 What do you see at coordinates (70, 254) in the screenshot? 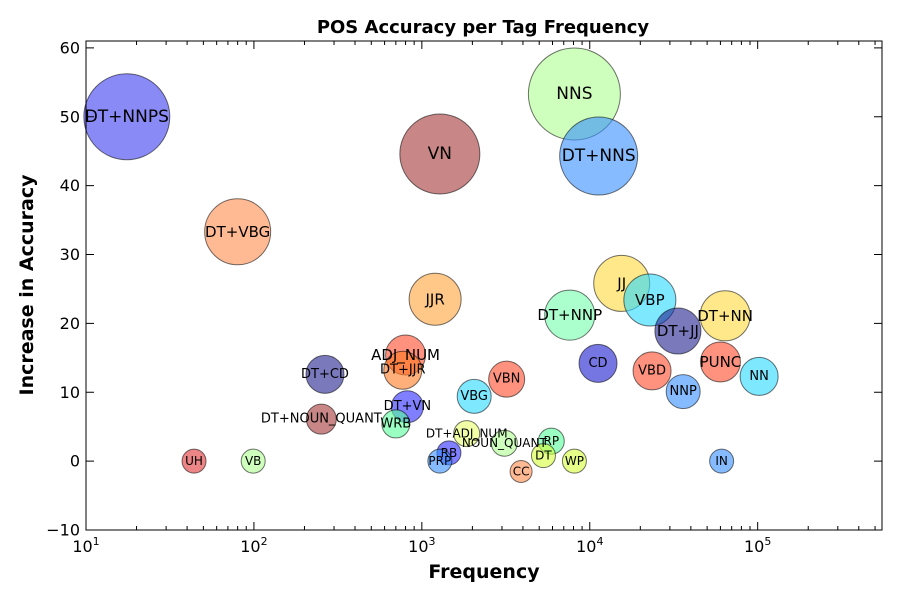
I see `y-tick-label: 30` at bounding box center [70, 254].